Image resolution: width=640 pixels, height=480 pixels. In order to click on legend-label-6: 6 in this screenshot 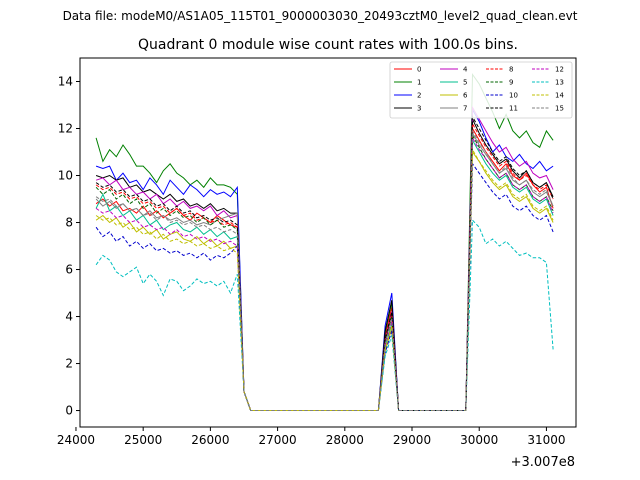, I will do `click(465, 96)`.